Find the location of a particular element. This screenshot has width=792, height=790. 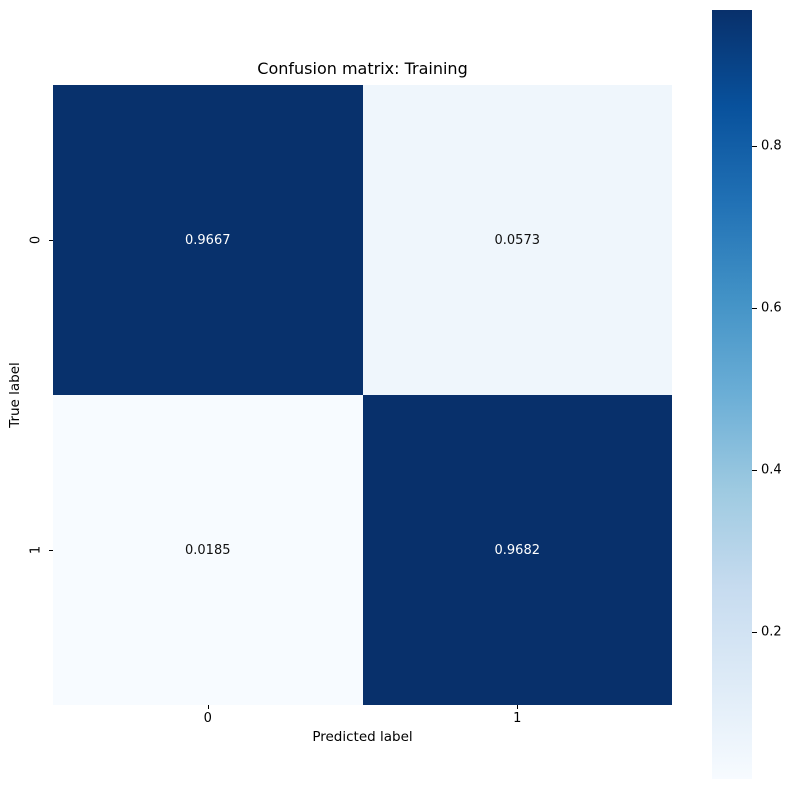

cell-annotation: 0.0573 is located at coordinates (517, 240).